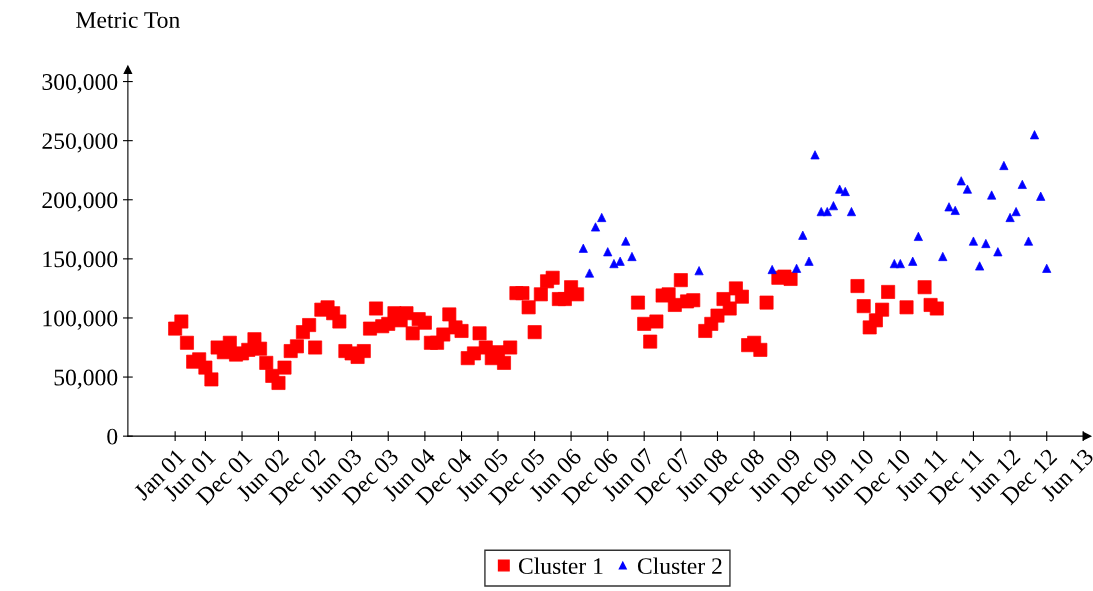  What do you see at coordinates (80, 261) in the screenshot?
I see `y-tick-label: 150,000` at bounding box center [80, 261].